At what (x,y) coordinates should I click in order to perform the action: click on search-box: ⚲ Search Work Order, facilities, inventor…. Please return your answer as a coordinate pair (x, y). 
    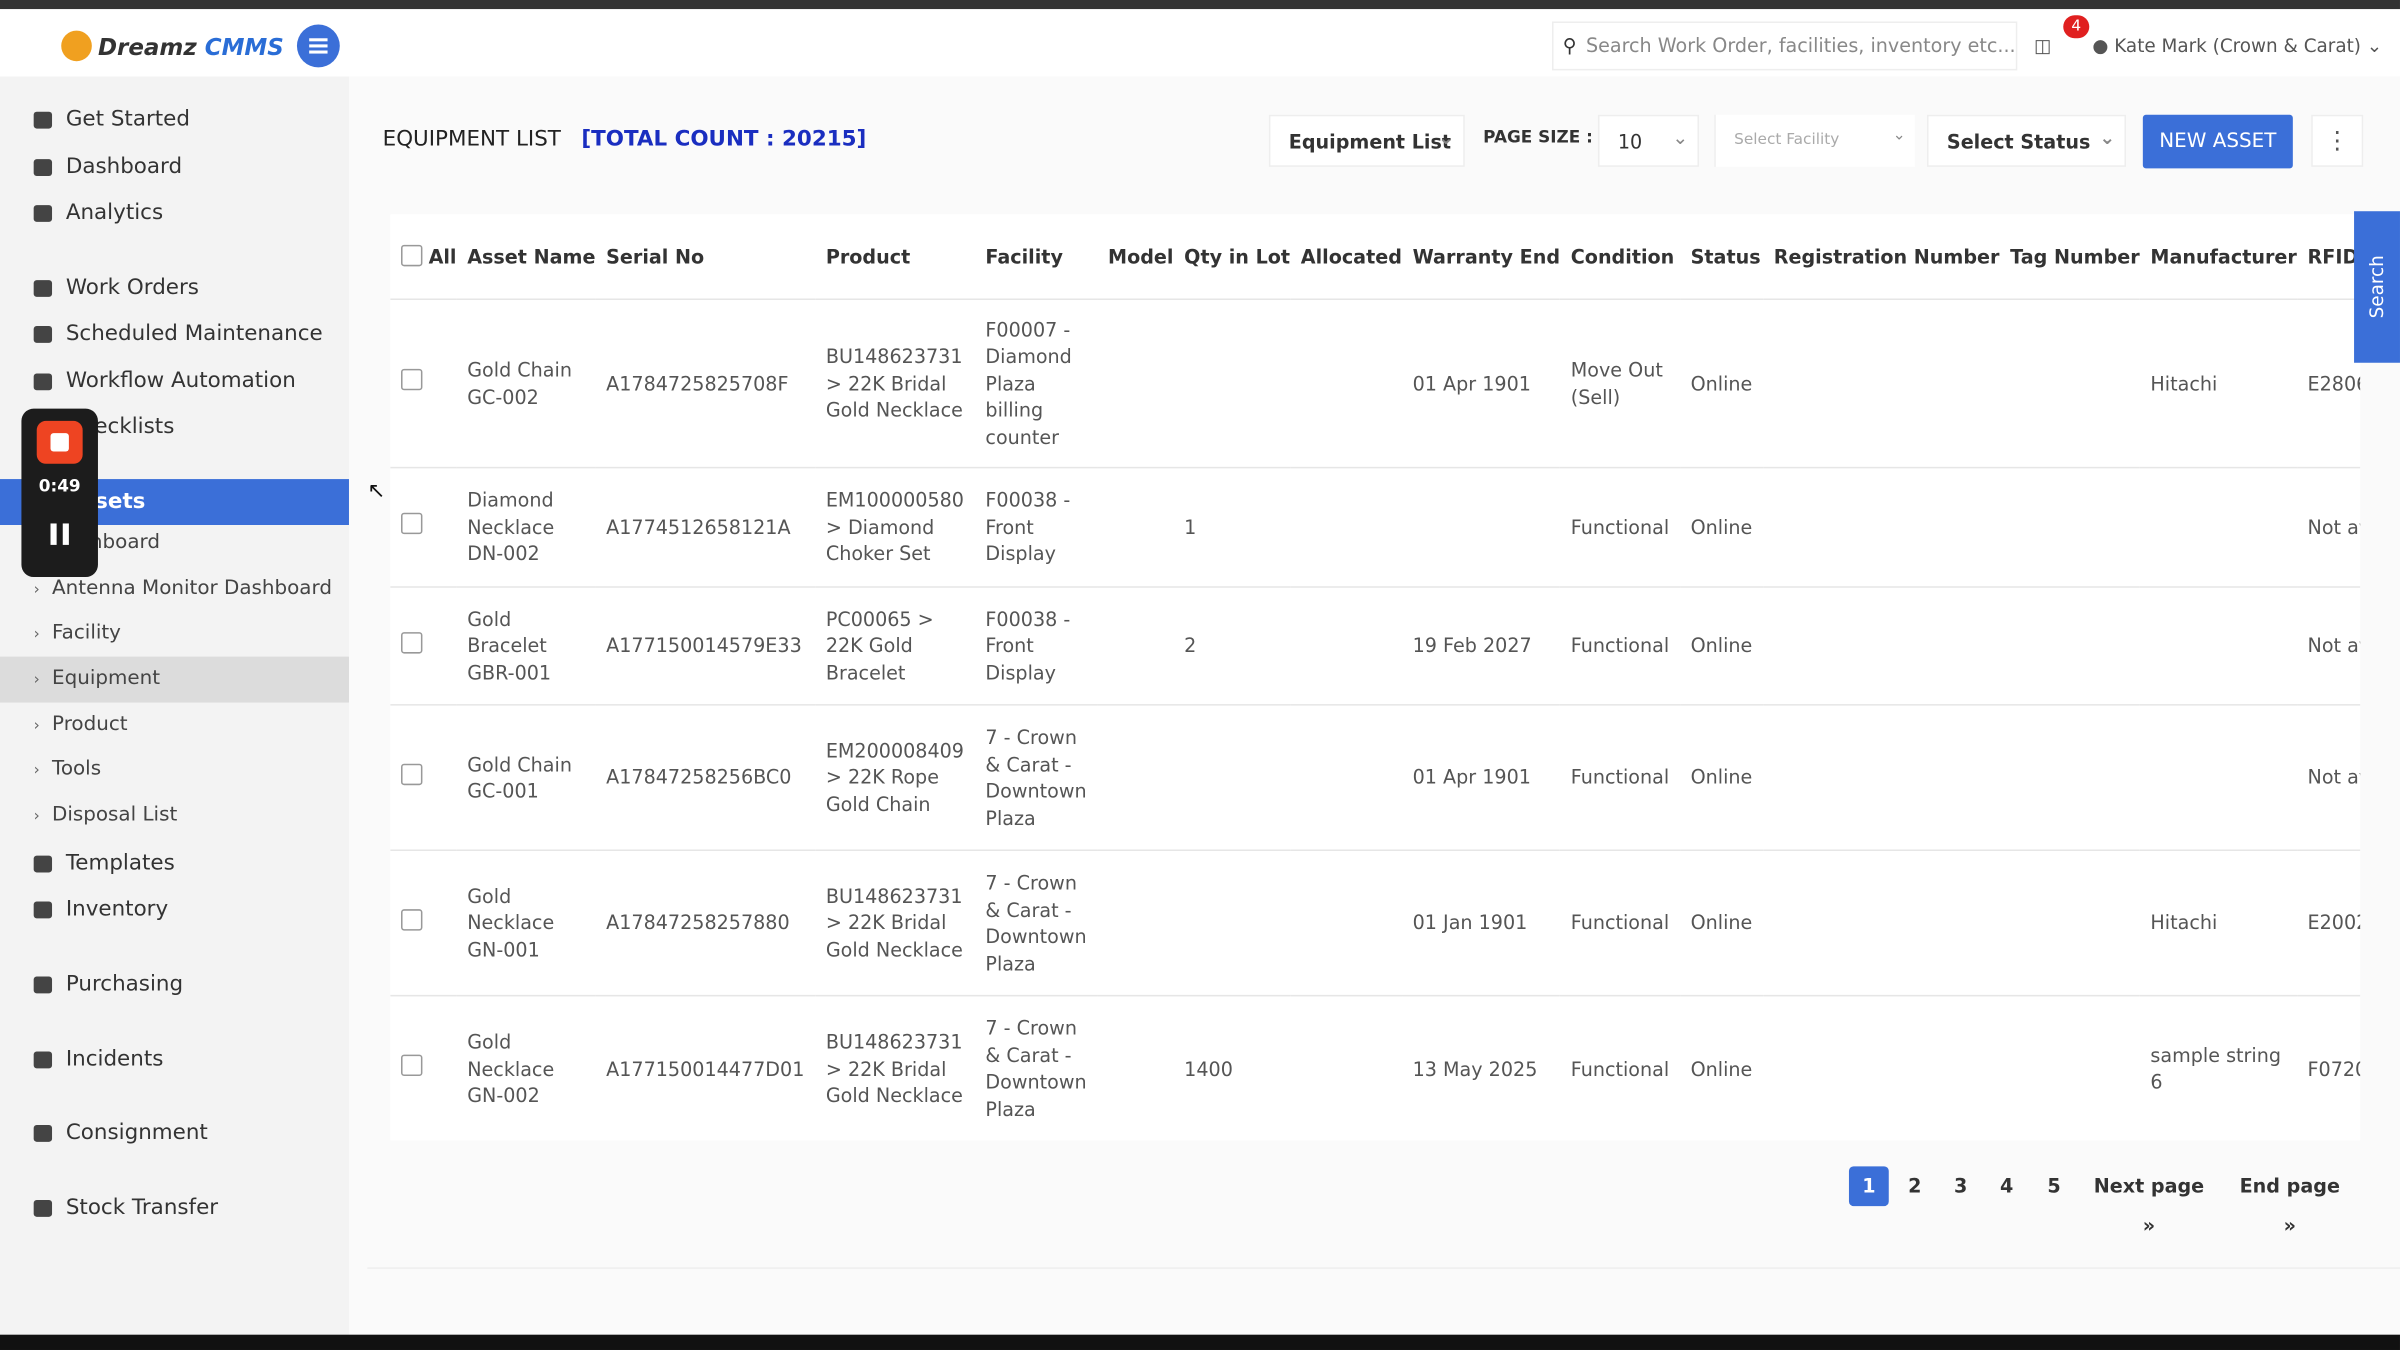
    Looking at the image, I should click on (1785, 46).